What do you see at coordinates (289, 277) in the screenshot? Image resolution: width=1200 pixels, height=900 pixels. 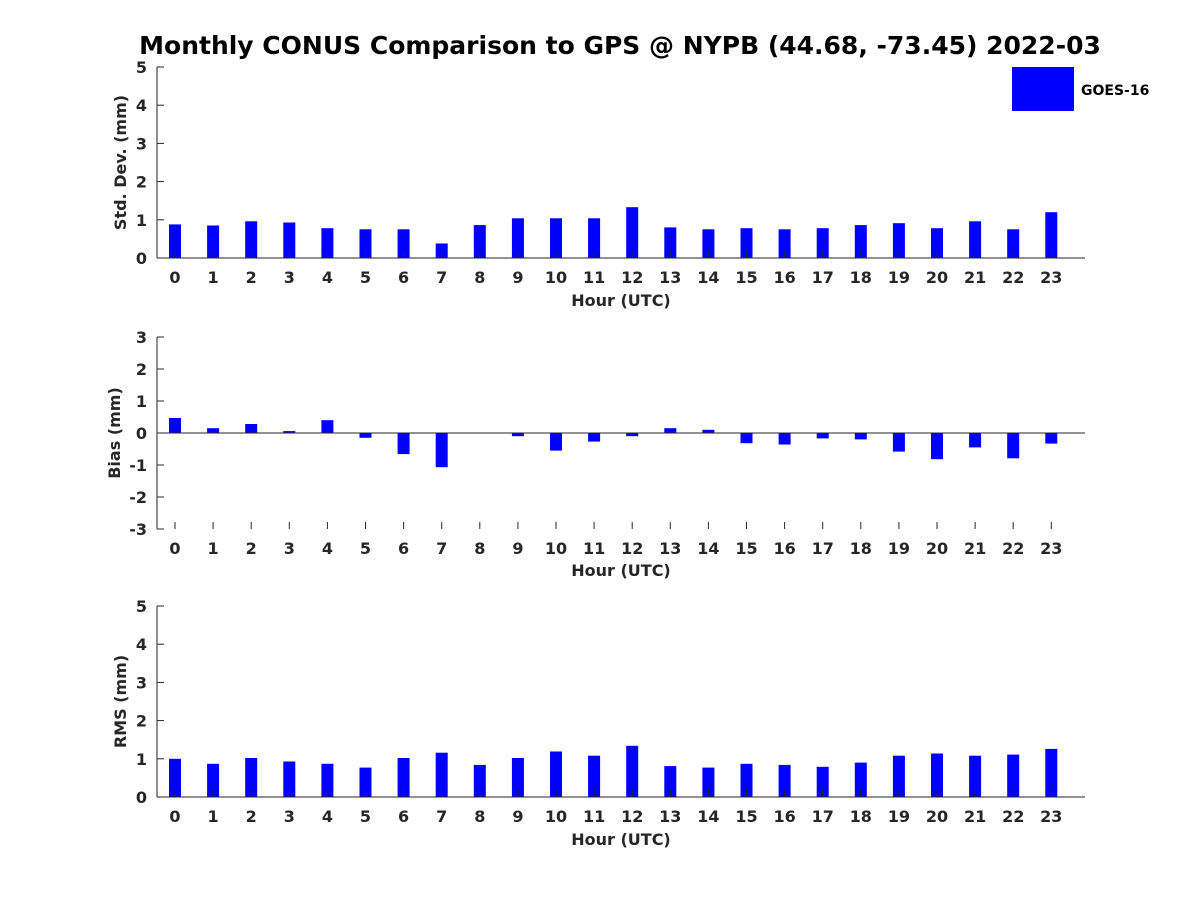 I see `std-dev-x-tick-label: 3` at bounding box center [289, 277].